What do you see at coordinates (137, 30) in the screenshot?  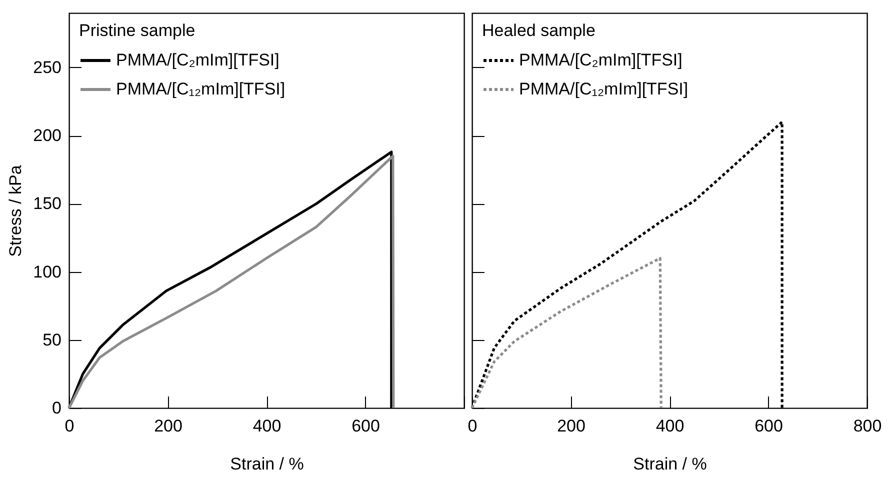 I see `legend-title: Pristine sample` at bounding box center [137, 30].